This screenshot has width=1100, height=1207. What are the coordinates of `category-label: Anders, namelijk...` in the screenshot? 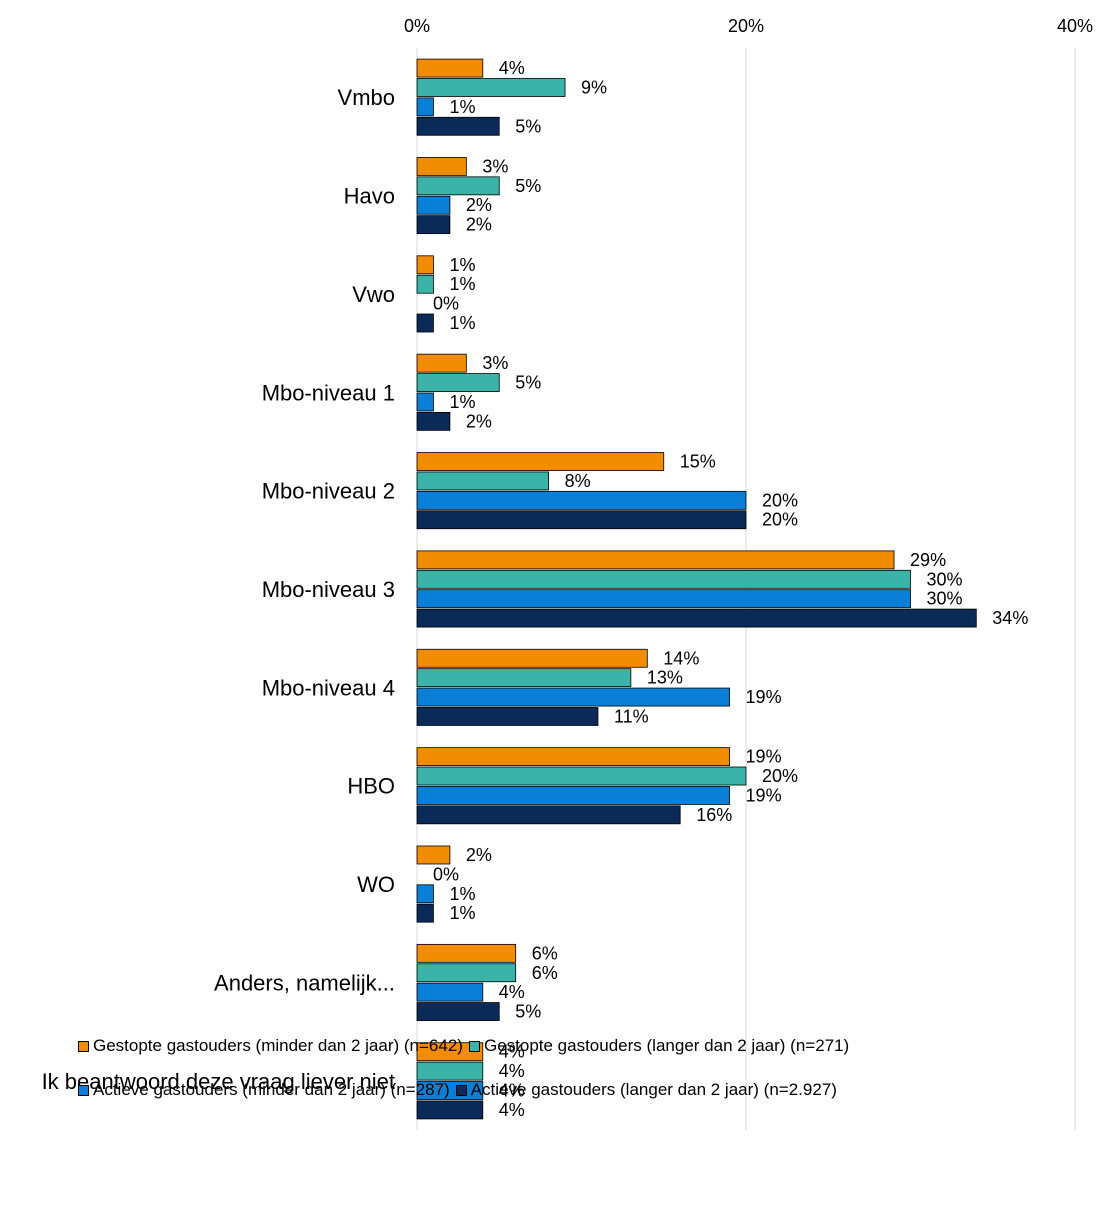 It's located at (304, 982).